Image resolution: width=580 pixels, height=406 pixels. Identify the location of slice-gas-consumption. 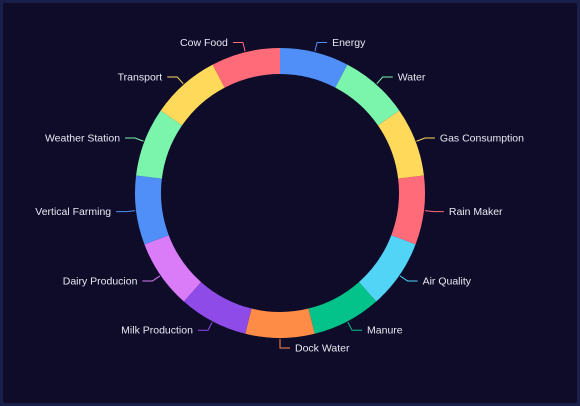
(400, 144).